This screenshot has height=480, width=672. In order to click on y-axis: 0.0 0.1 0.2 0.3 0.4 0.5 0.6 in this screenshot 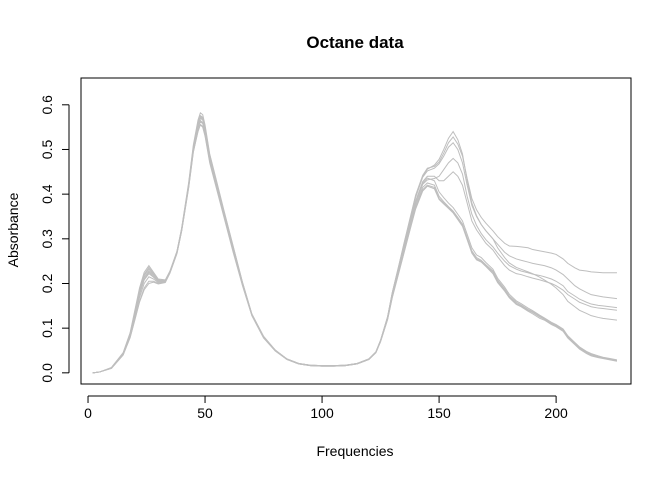, I will do `click(54, 239)`.